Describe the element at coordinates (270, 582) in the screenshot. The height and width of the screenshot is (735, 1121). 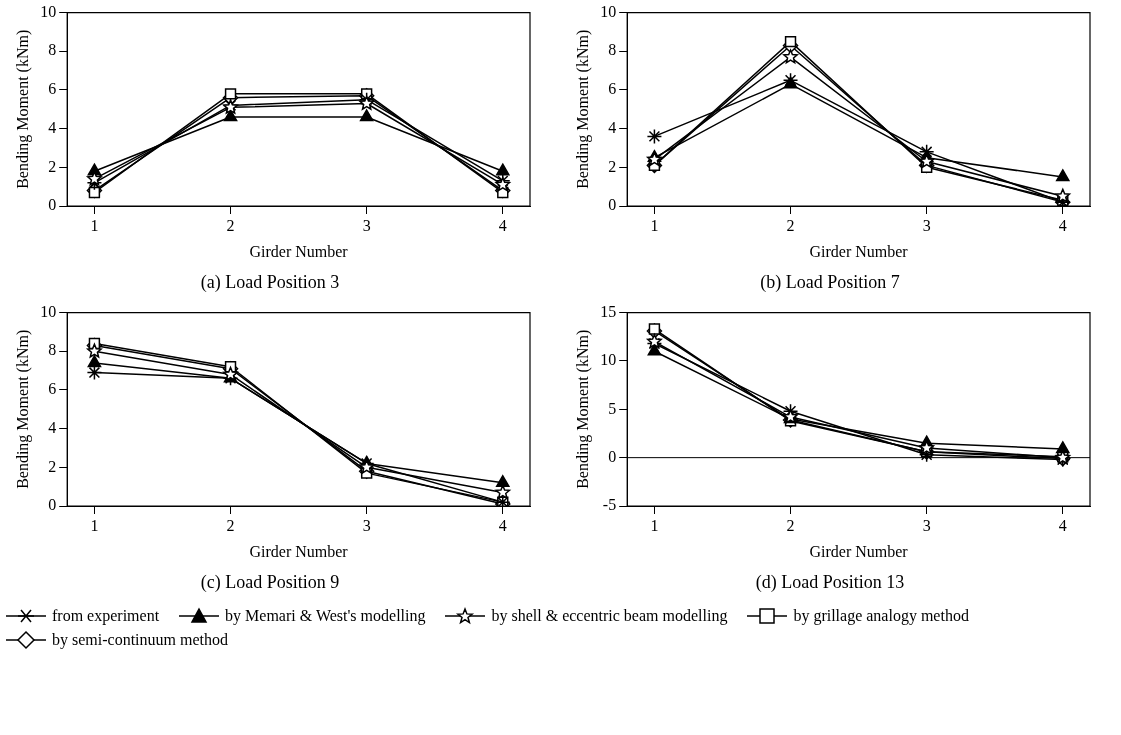
I see `text: (c) Load Position 9` at that location.